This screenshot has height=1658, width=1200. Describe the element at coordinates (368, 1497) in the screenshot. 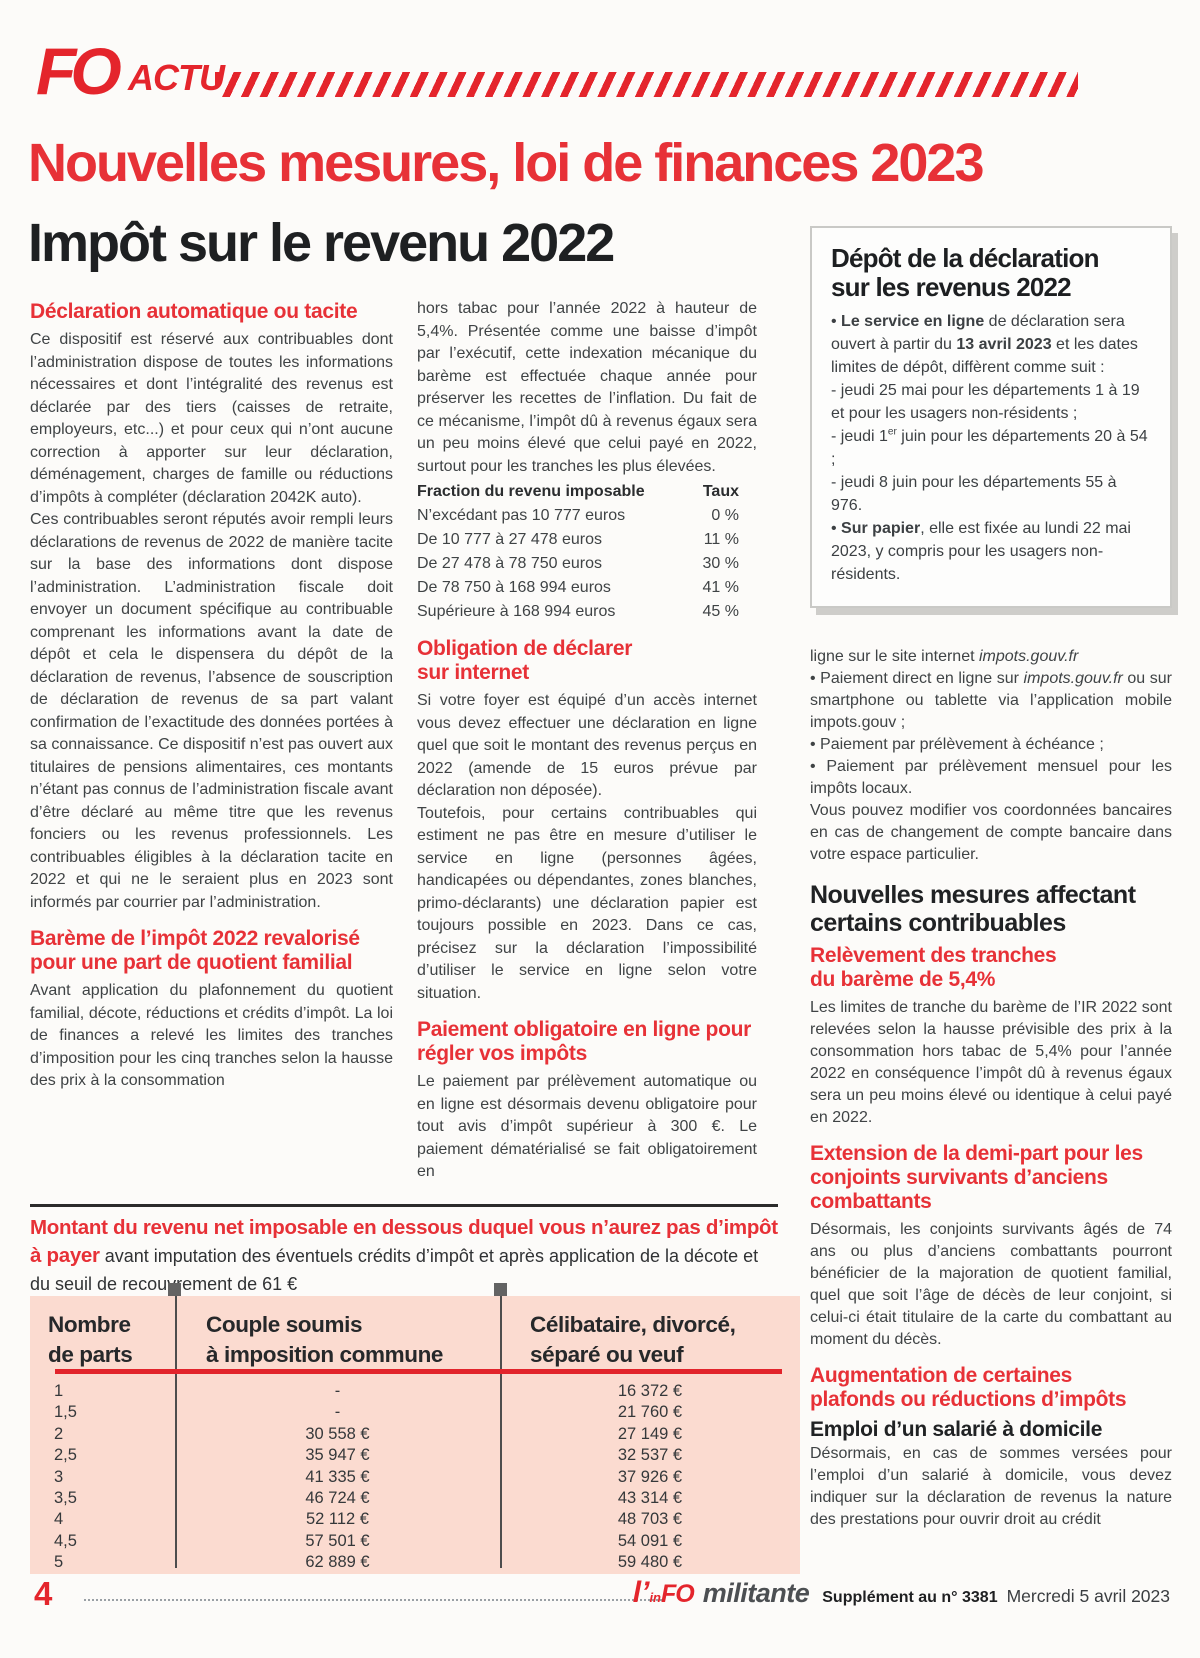

I see `table-row: 3,5 46 724 € 43 314 €` at that location.